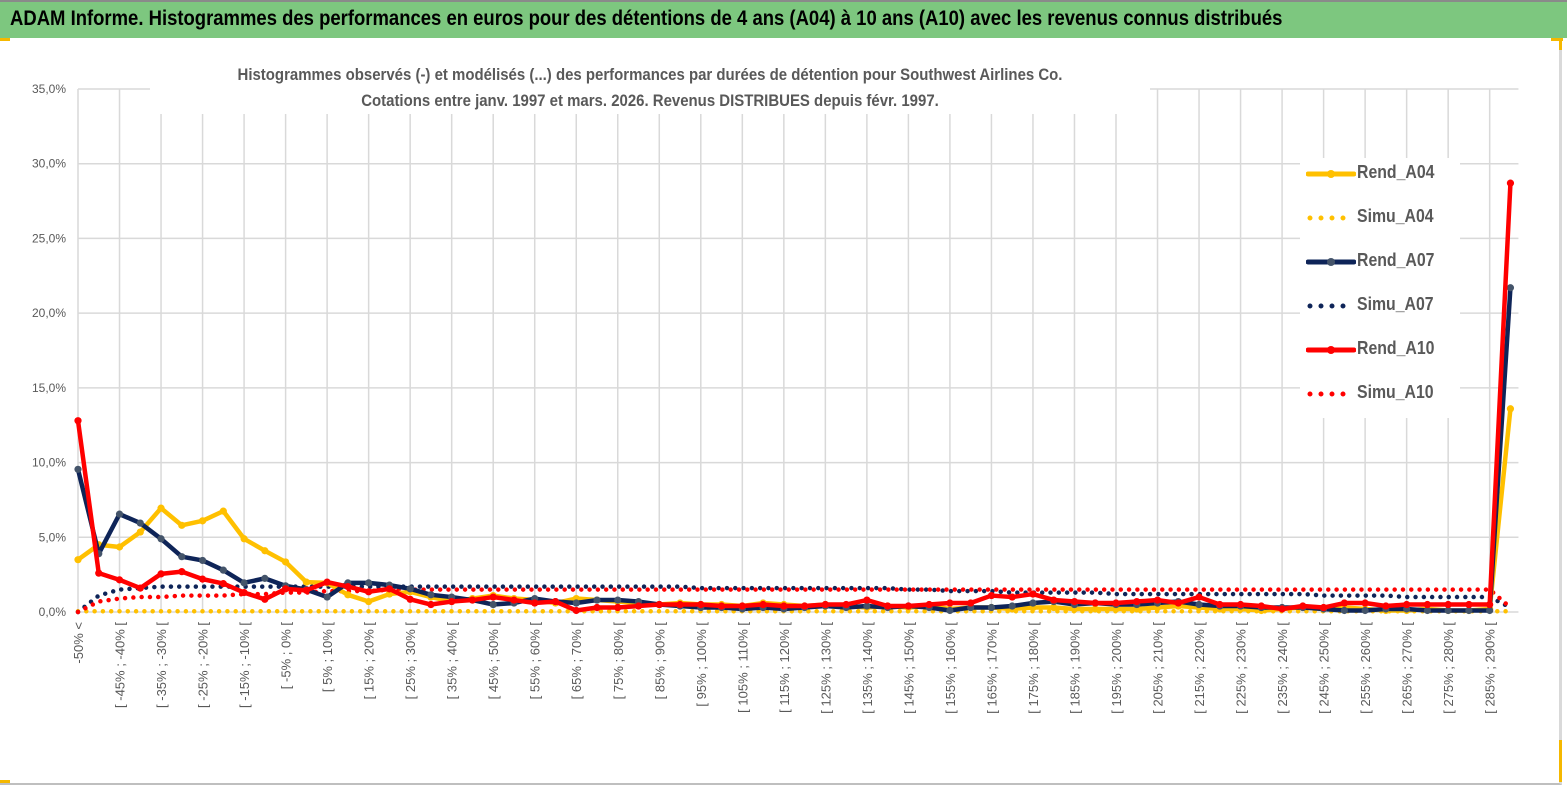 The image size is (1567, 789). I want to click on x-tick-label: [ 245% ; 250% [, so click(1324, 668).